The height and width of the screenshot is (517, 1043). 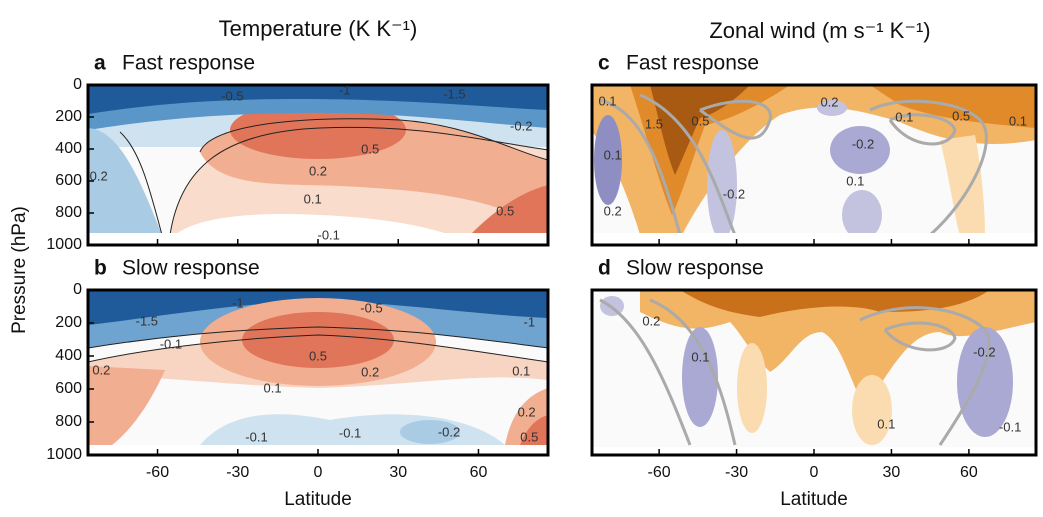 What do you see at coordinates (100, 268) in the screenshot?
I see `panel-letter: b` at bounding box center [100, 268].